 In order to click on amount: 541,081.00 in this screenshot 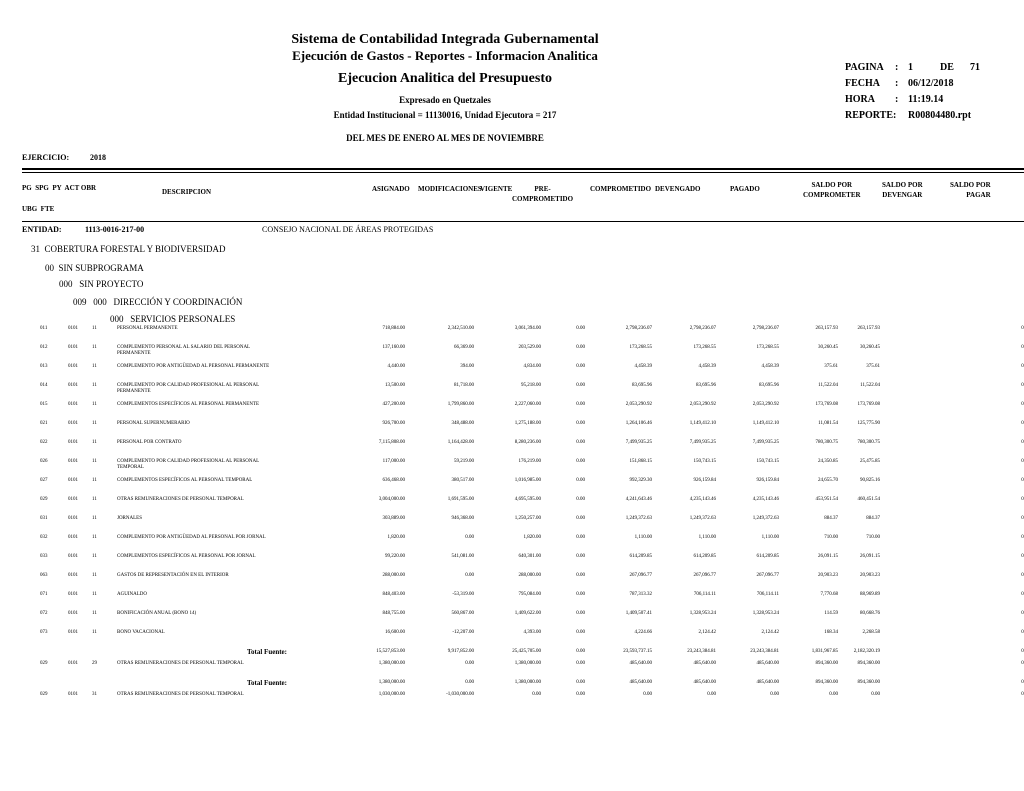, I will do `click(463, 556)`.